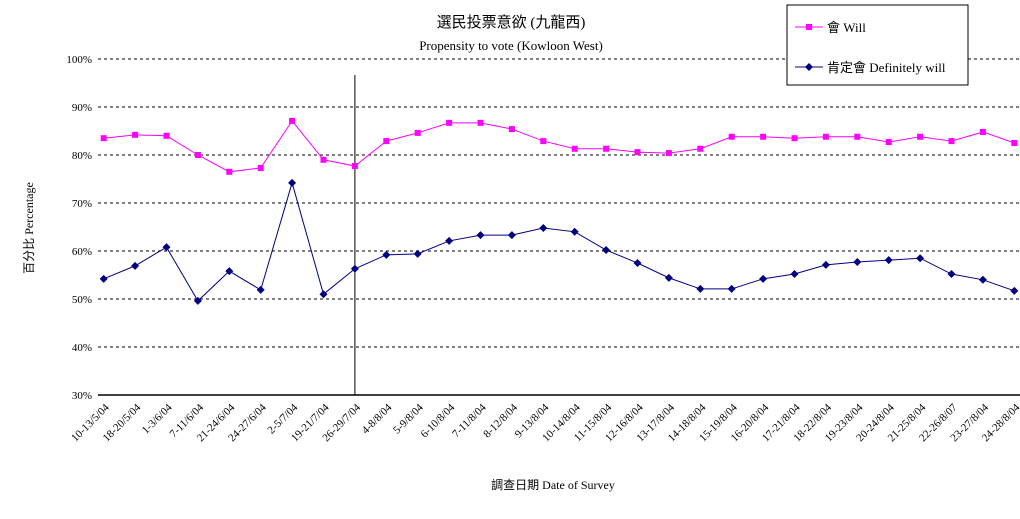 The height and width of the screenshot is (519, 1020). Describe the element at coordinates (82, 396) in the screenshot. I see `y-tick-label: 30%` at that location.